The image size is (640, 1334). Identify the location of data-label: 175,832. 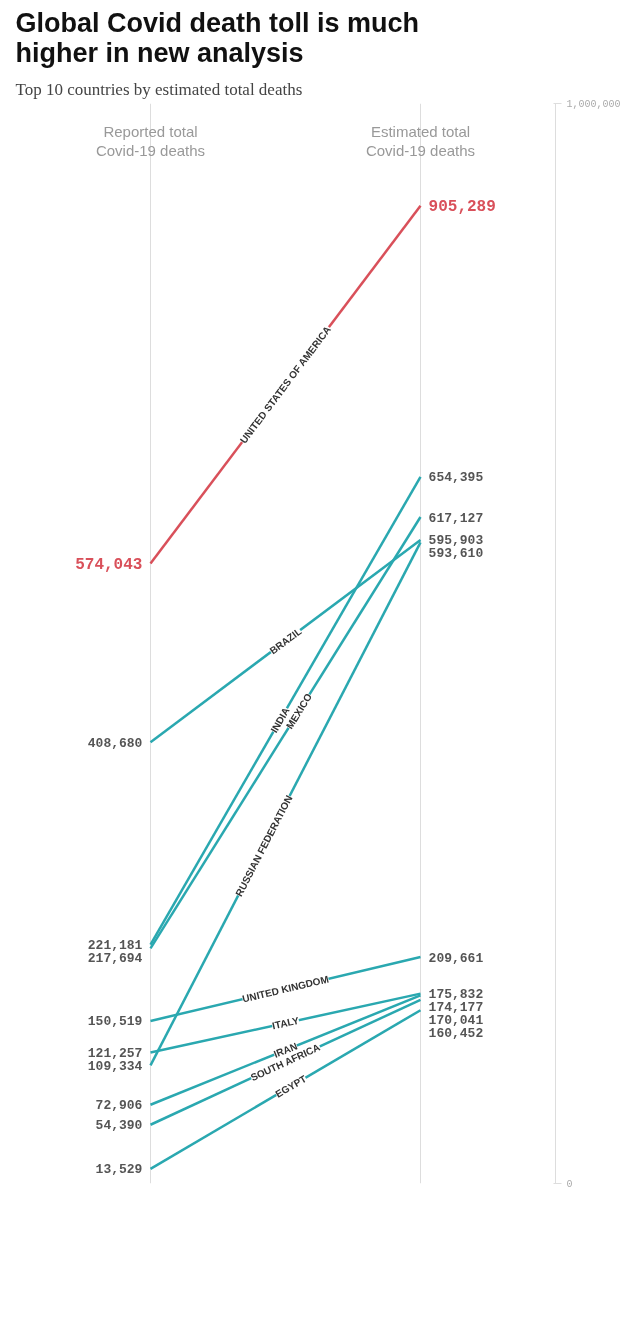
(456, 995).